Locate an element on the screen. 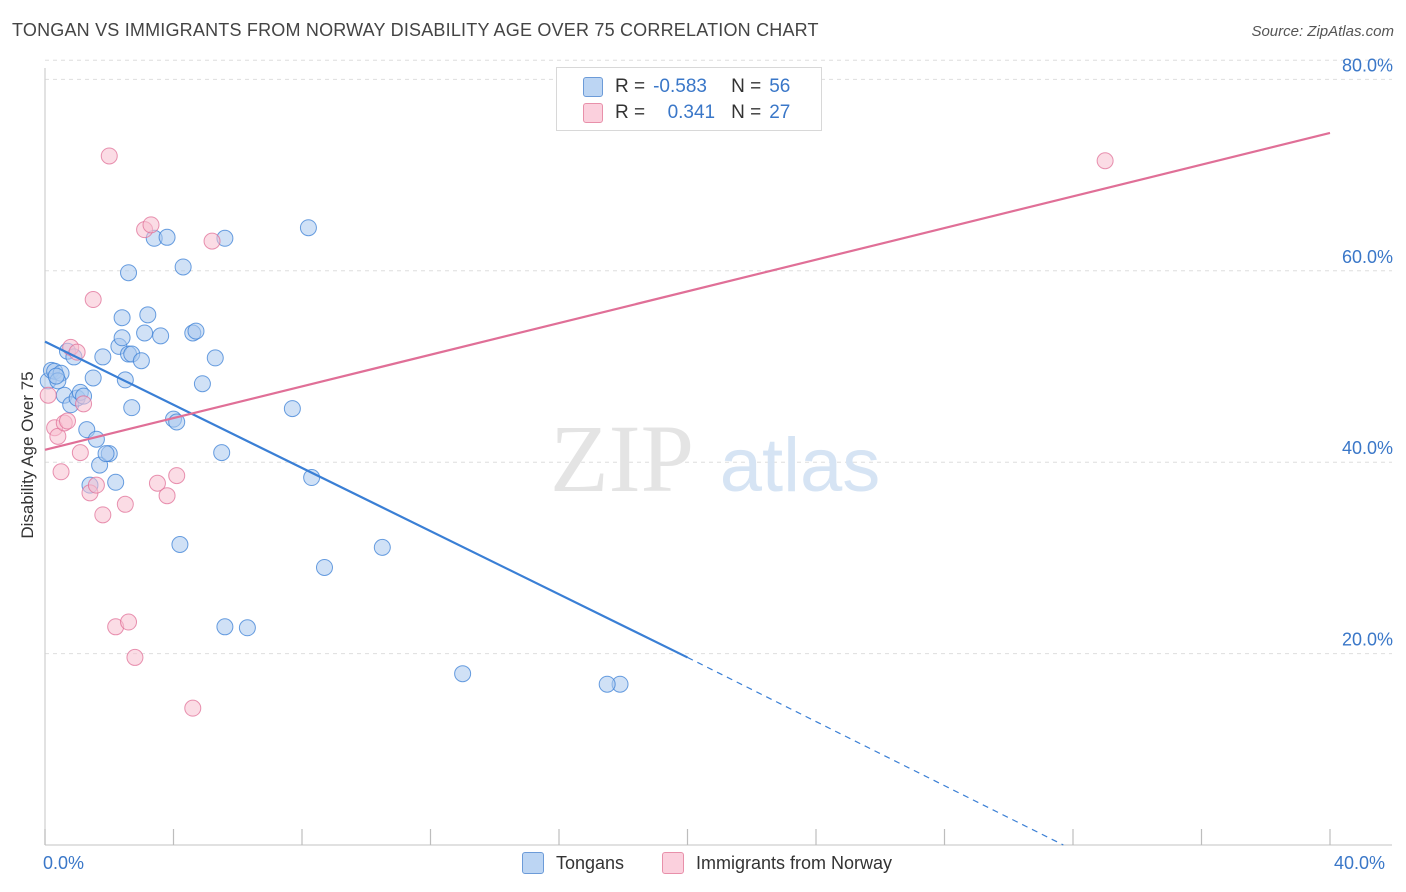  y-tick-label: 80.0% is located at coordinates (1367, 65).